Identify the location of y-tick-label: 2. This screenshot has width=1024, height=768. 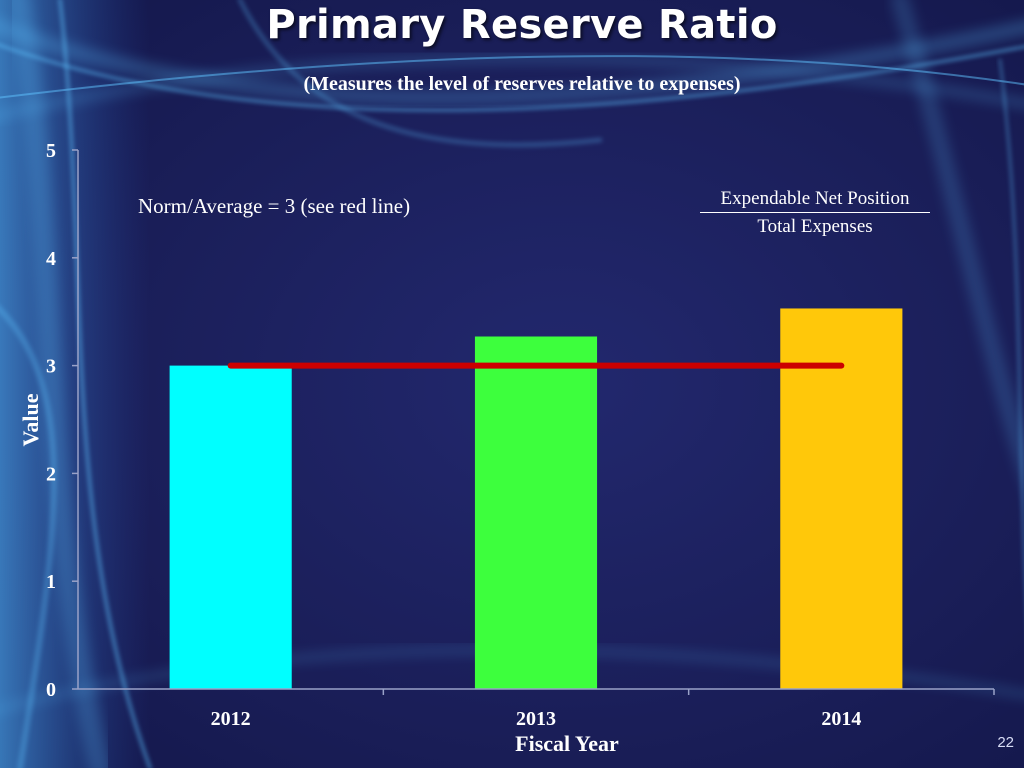
(51, 474).